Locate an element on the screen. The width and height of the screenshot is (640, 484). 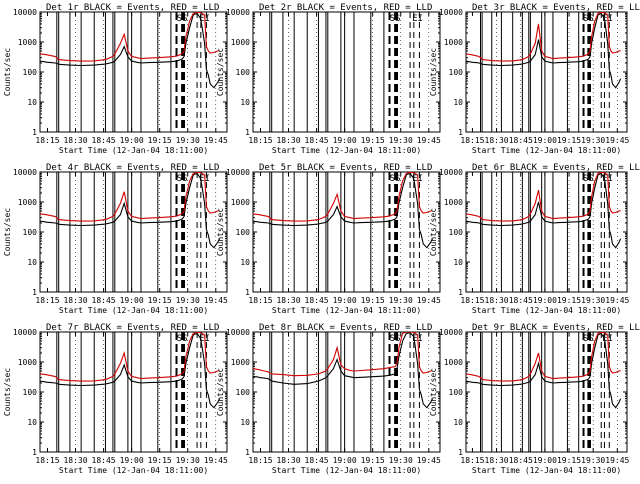
panel-title: Det 8r BLACK = Events, RED = LLD is located at coordinates (345, 328).